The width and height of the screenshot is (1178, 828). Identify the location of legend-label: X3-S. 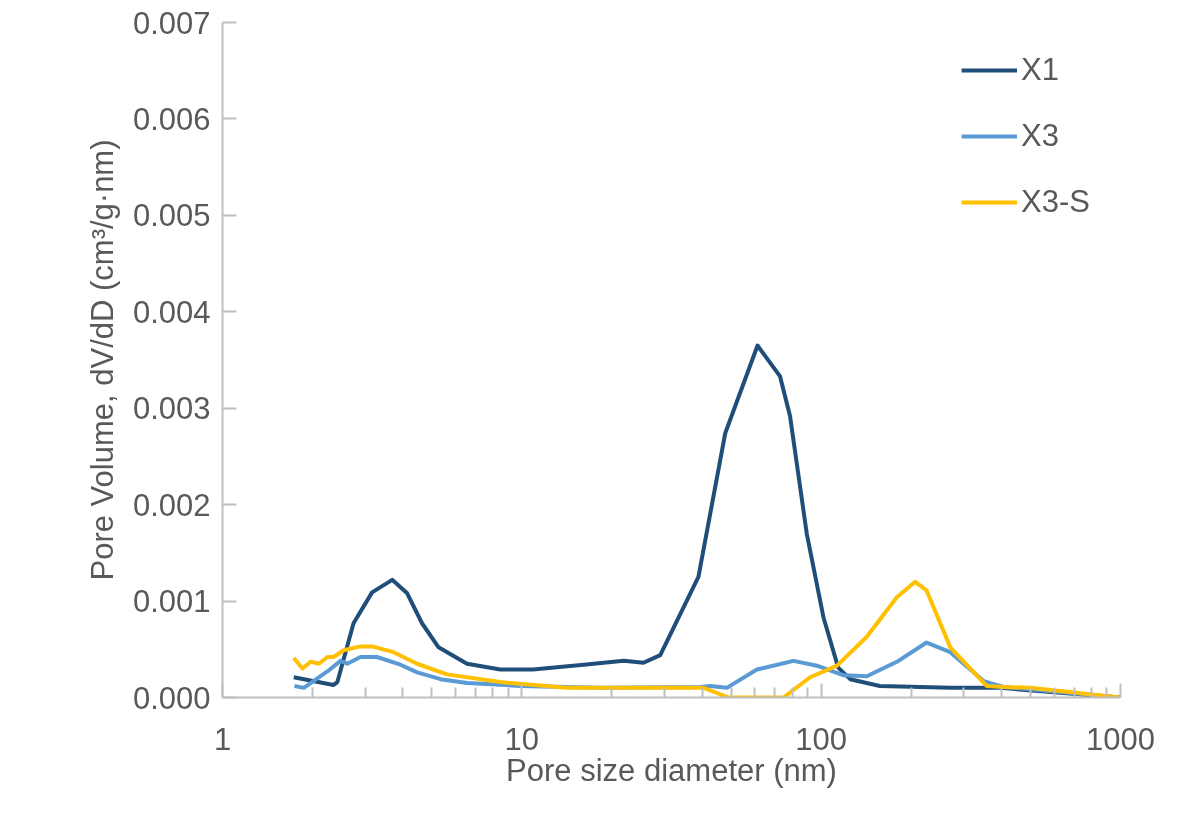
(1055, 202).